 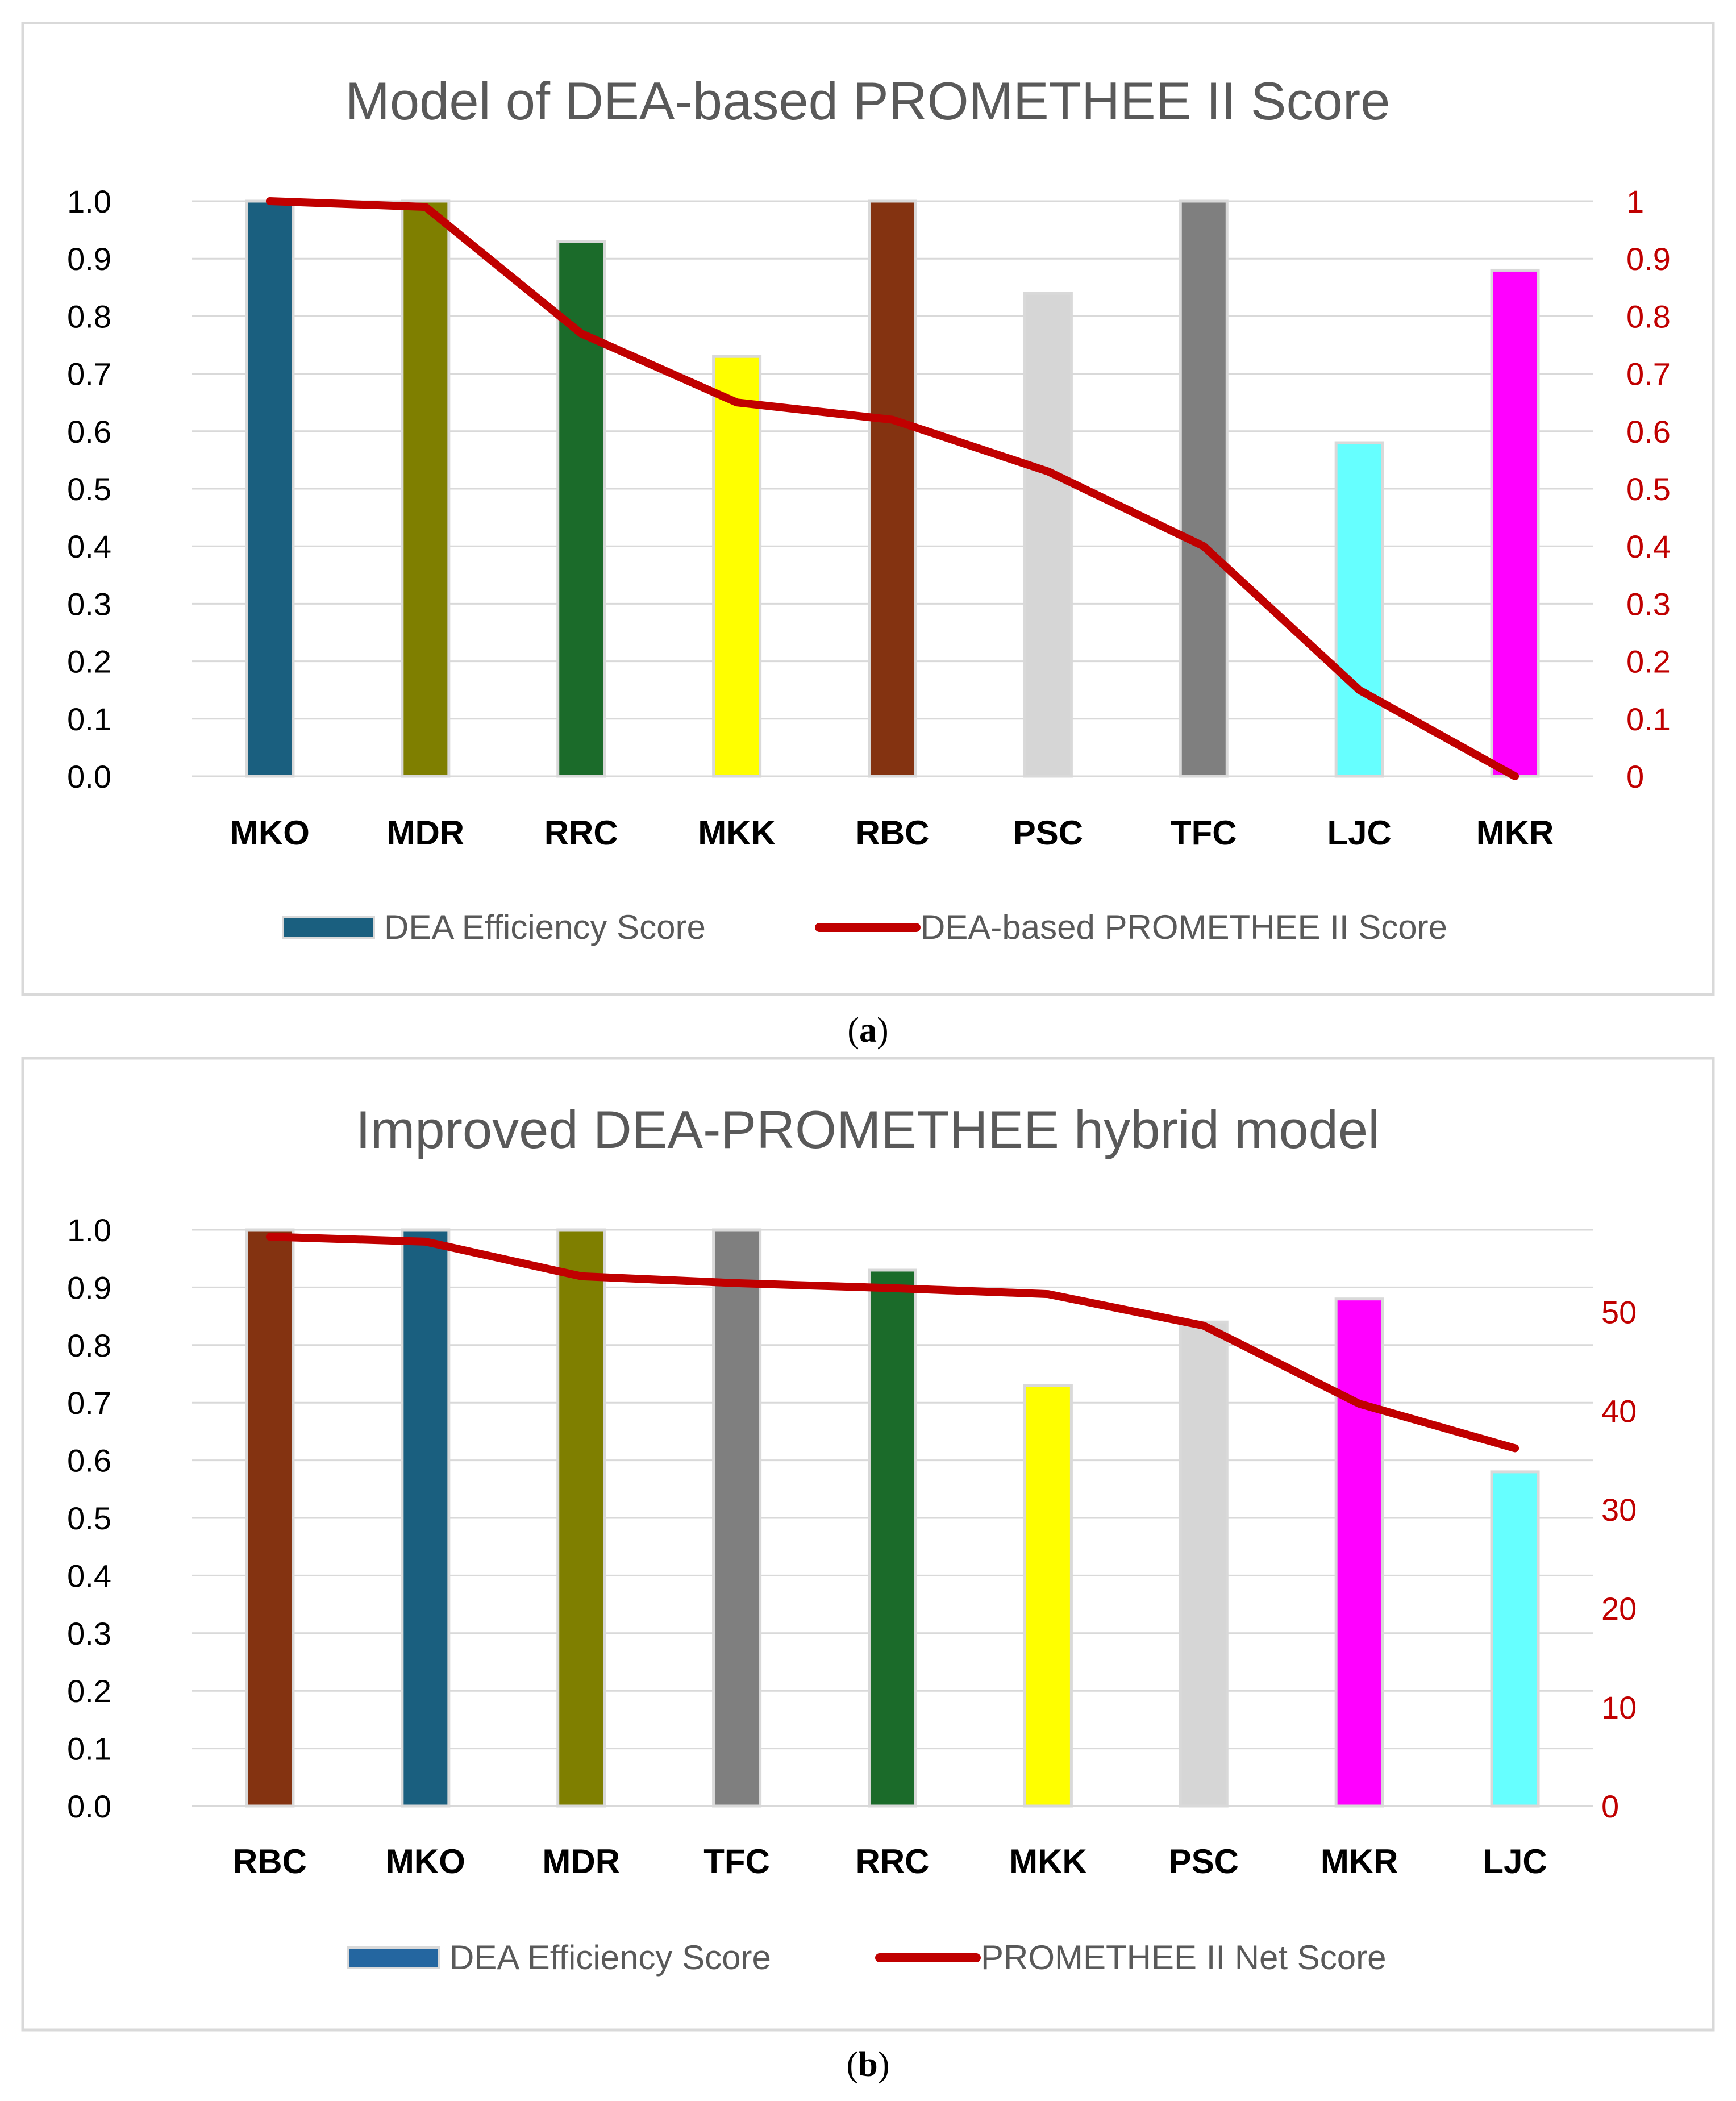 What do you see at coordinates (89, 1576) in the screenshot?
I see `chart-b-left-tick-label: 0.4` at bounding box center [89, 1576].